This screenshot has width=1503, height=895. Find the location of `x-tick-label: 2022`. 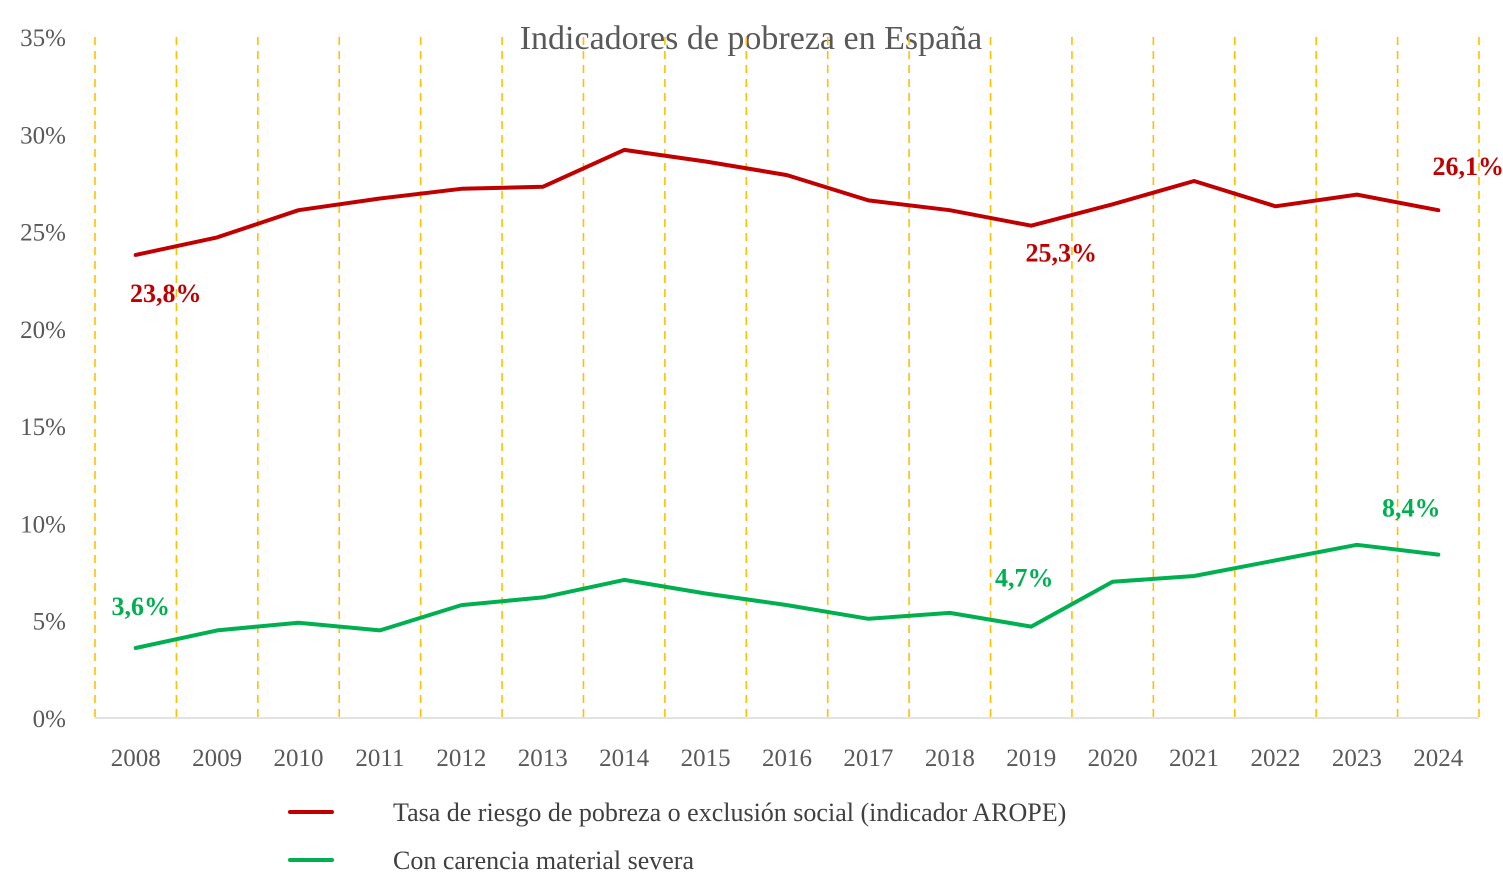

x-tick-label: 2022 is located at coordinates (1275, 758).